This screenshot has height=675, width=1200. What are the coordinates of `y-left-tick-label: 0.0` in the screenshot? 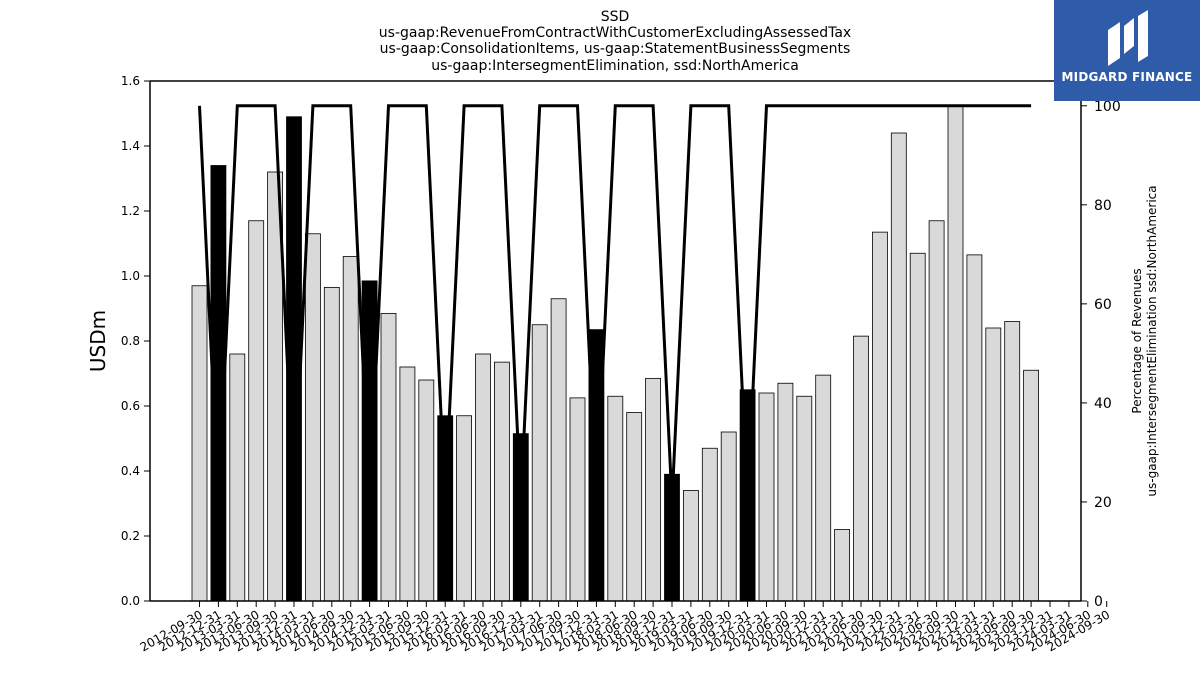 It's located at (130, 601).